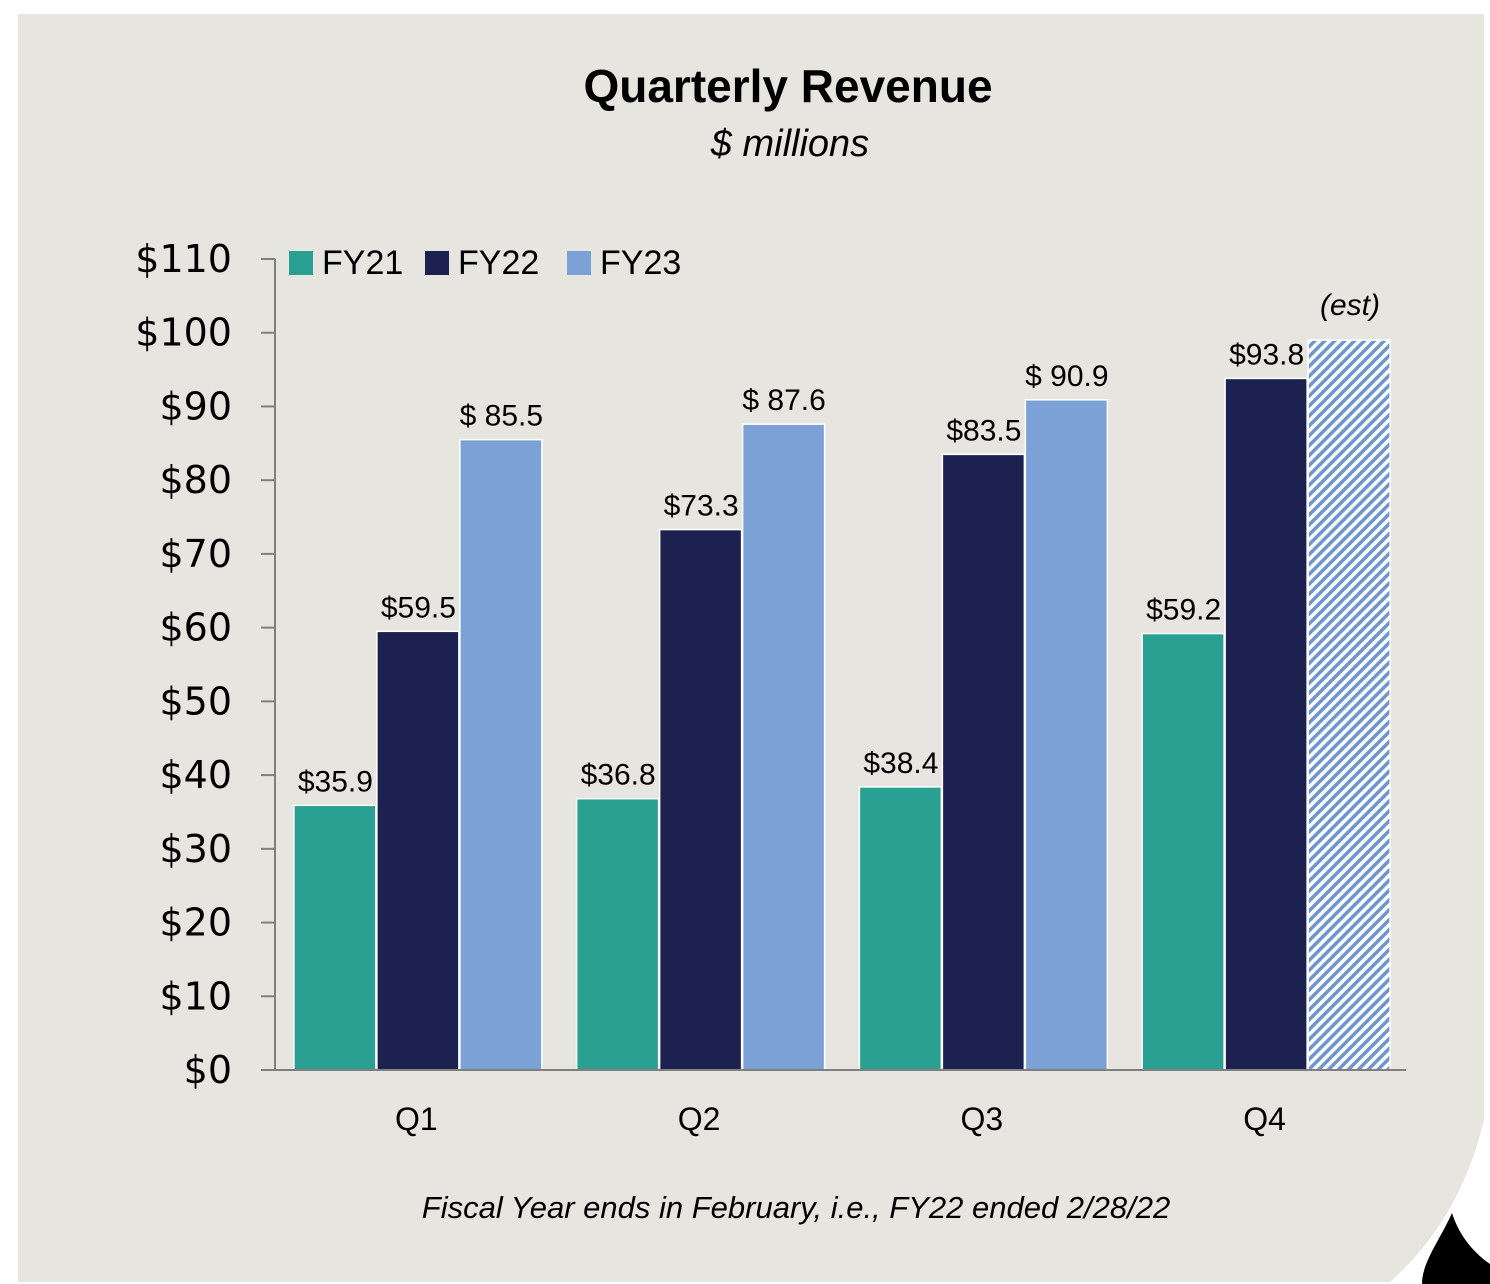 This screenshot has width=1490, height=1284. Describe the element at coordinates (1350, 305) in the screenshot. I see `estimate-annotation: (est)` at that location.